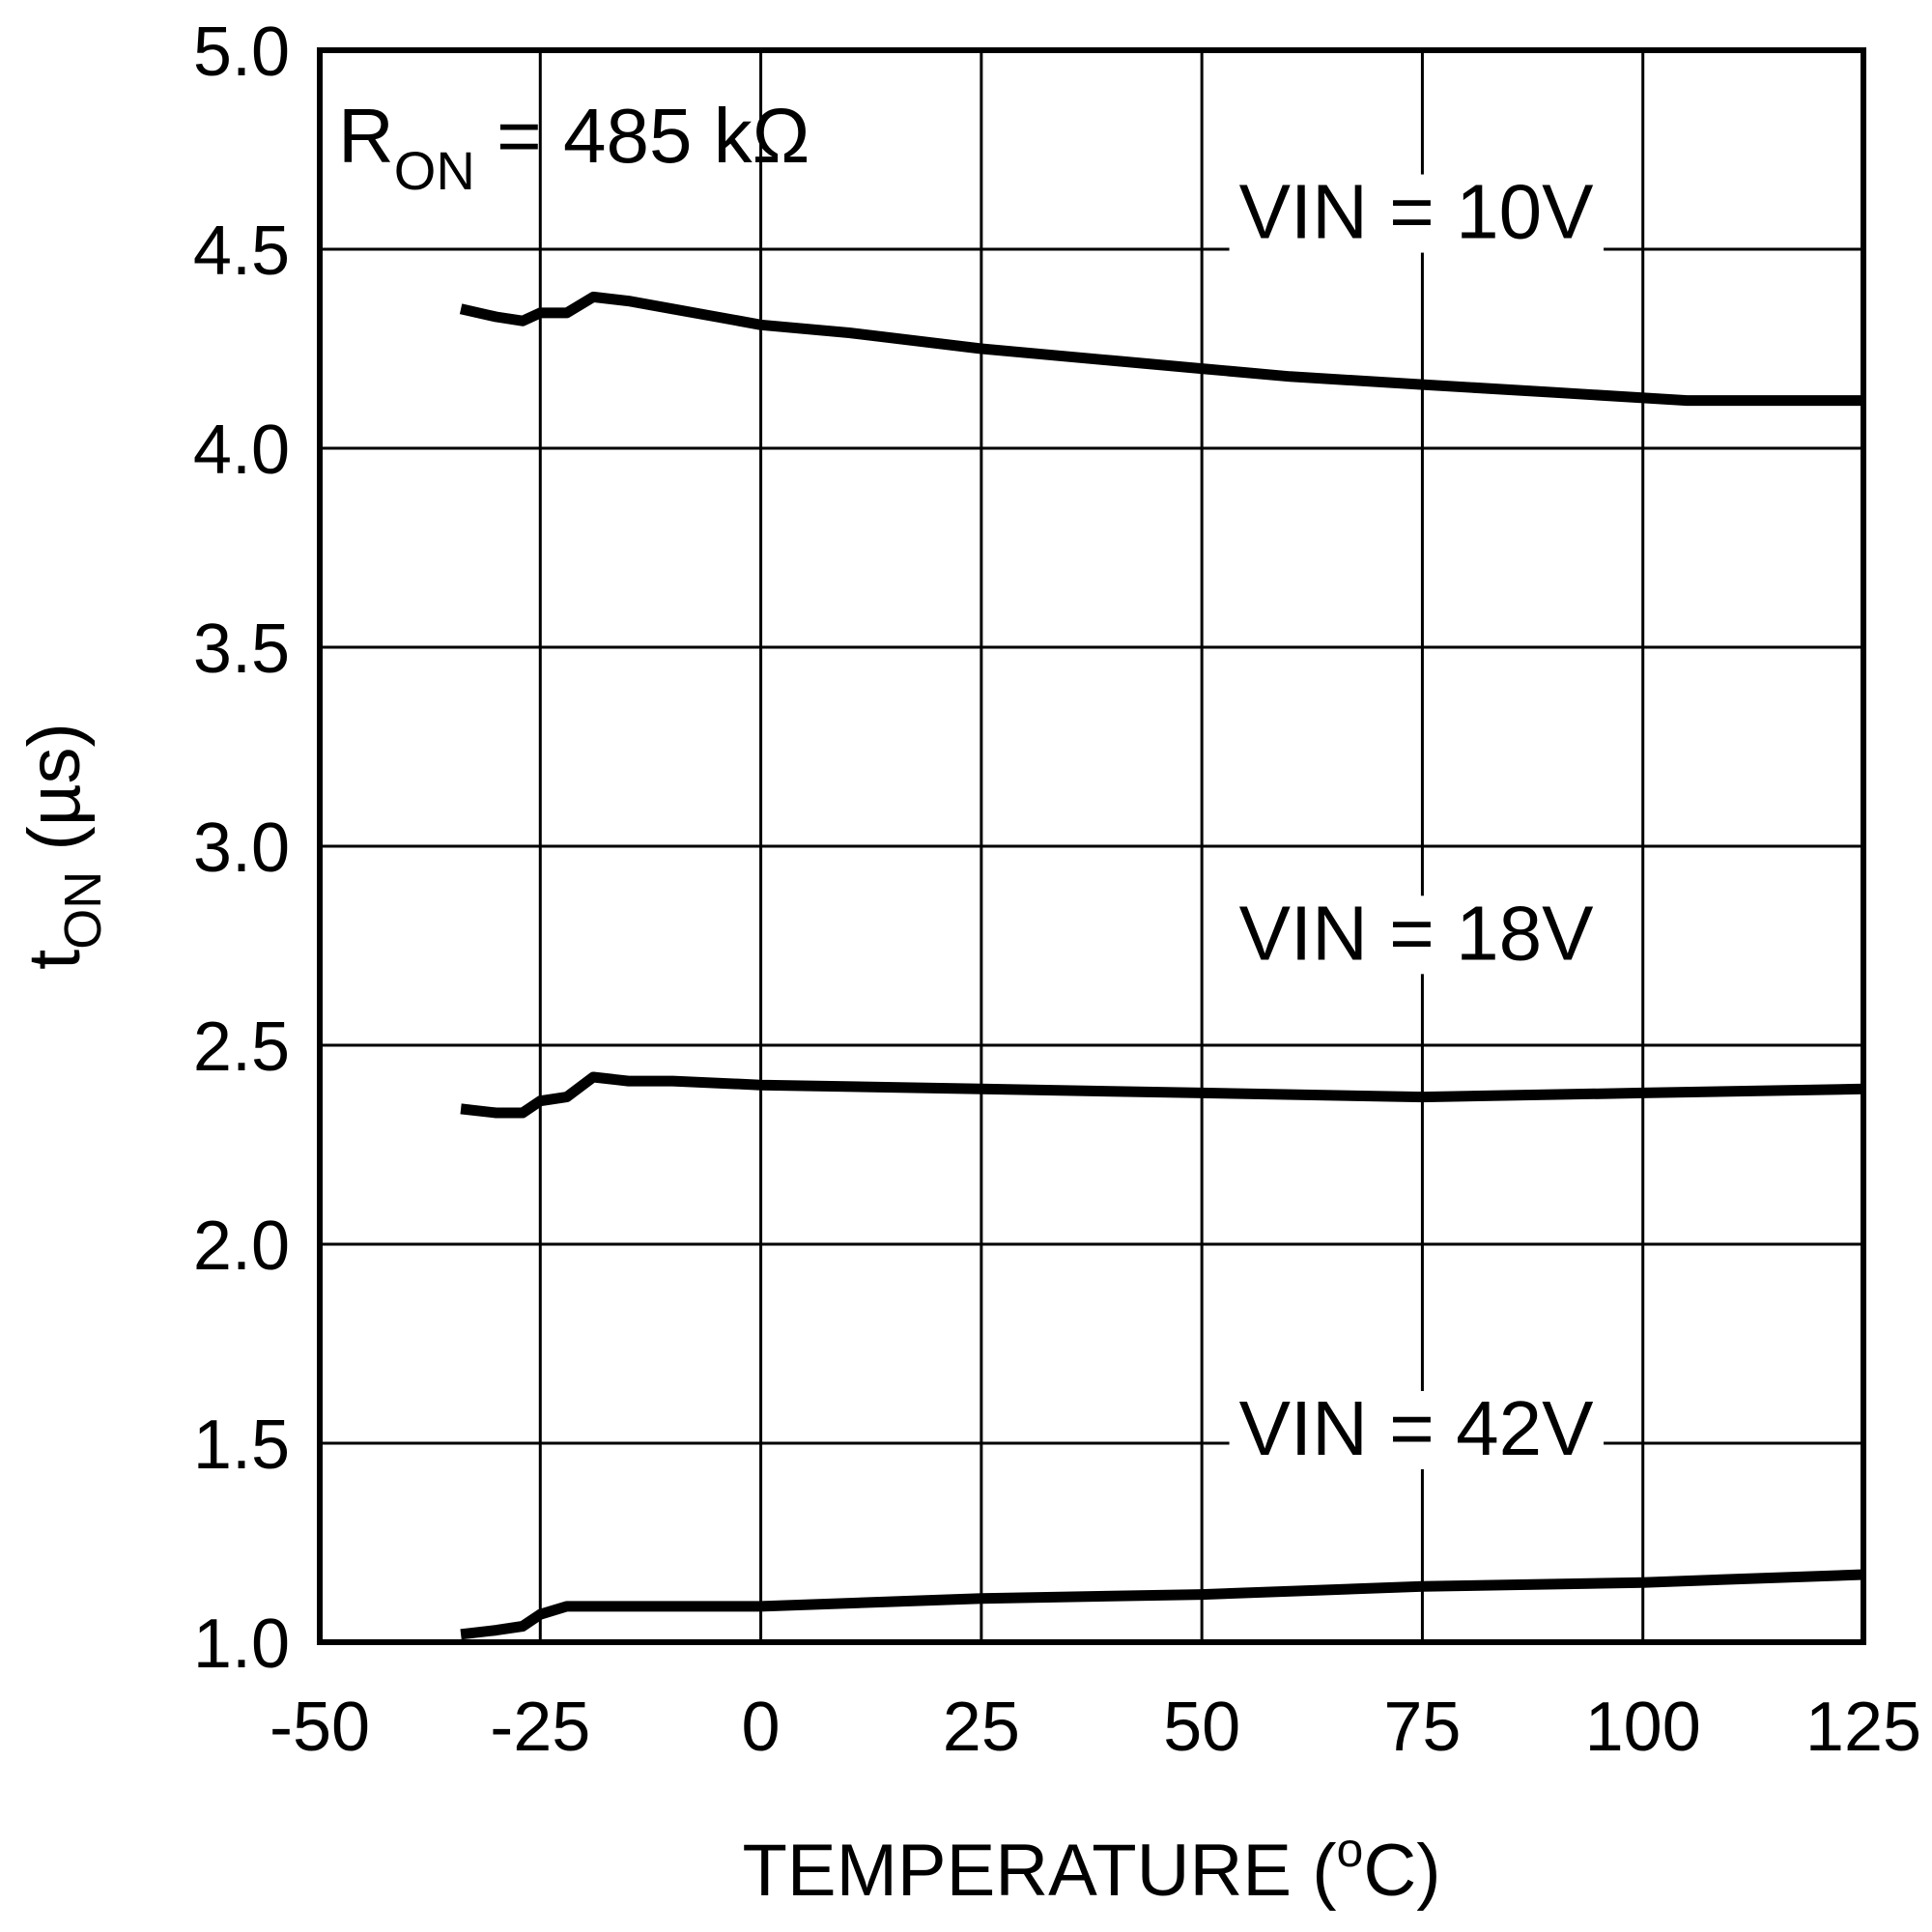 The width and height of the screenshot is (1932, 1932). I want to click on y-axis-title: tON (µs), so click(63, 846).